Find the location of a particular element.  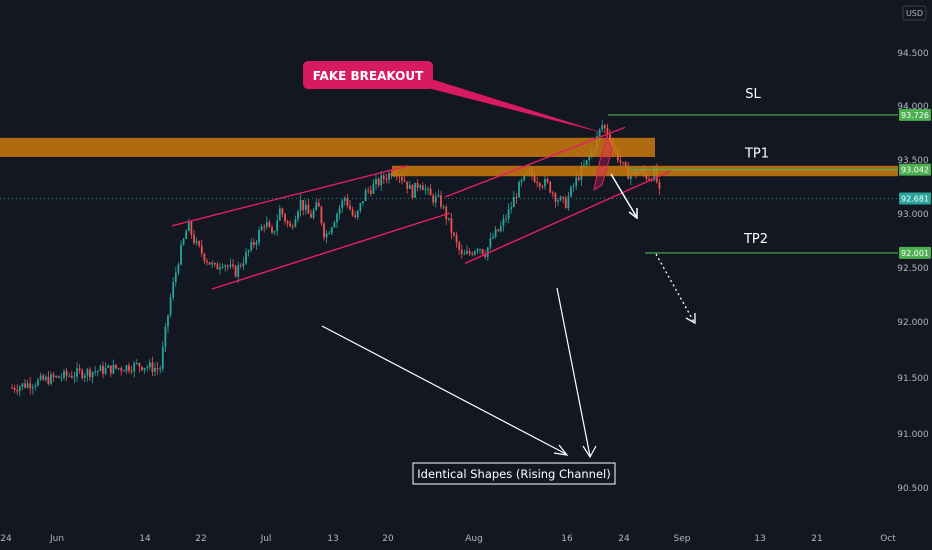

identical-shapes-label: Identical Shapes (Rising Channel) is located at coordinates (513, 474).